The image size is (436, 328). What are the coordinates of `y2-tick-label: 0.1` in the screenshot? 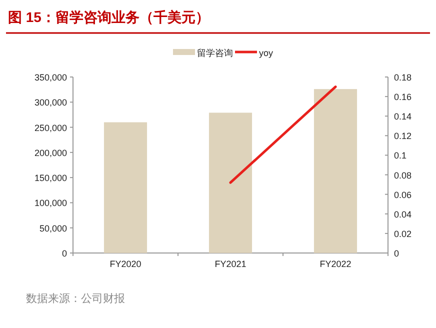 It's located at (400, 155).